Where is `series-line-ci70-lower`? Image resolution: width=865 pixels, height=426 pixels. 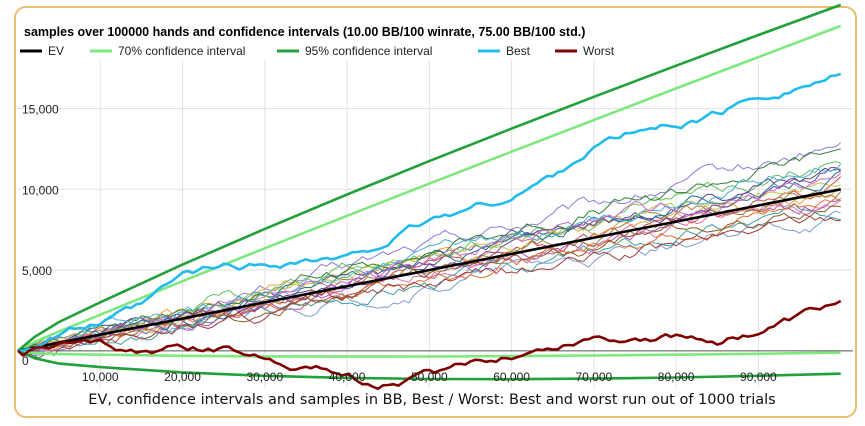
series-line-ci70-lower is located at coordinates (429, 353).